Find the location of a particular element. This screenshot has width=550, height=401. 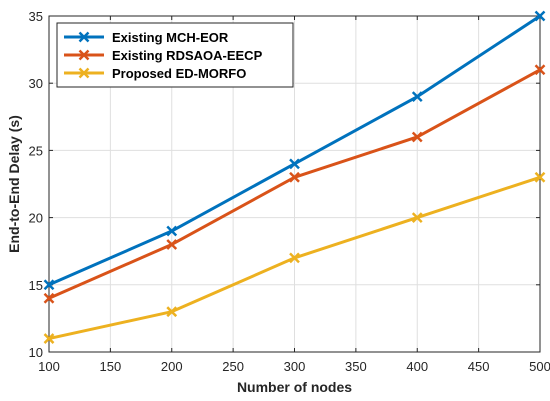

x-tick-label: 150 is located at coordinates (111, 366).